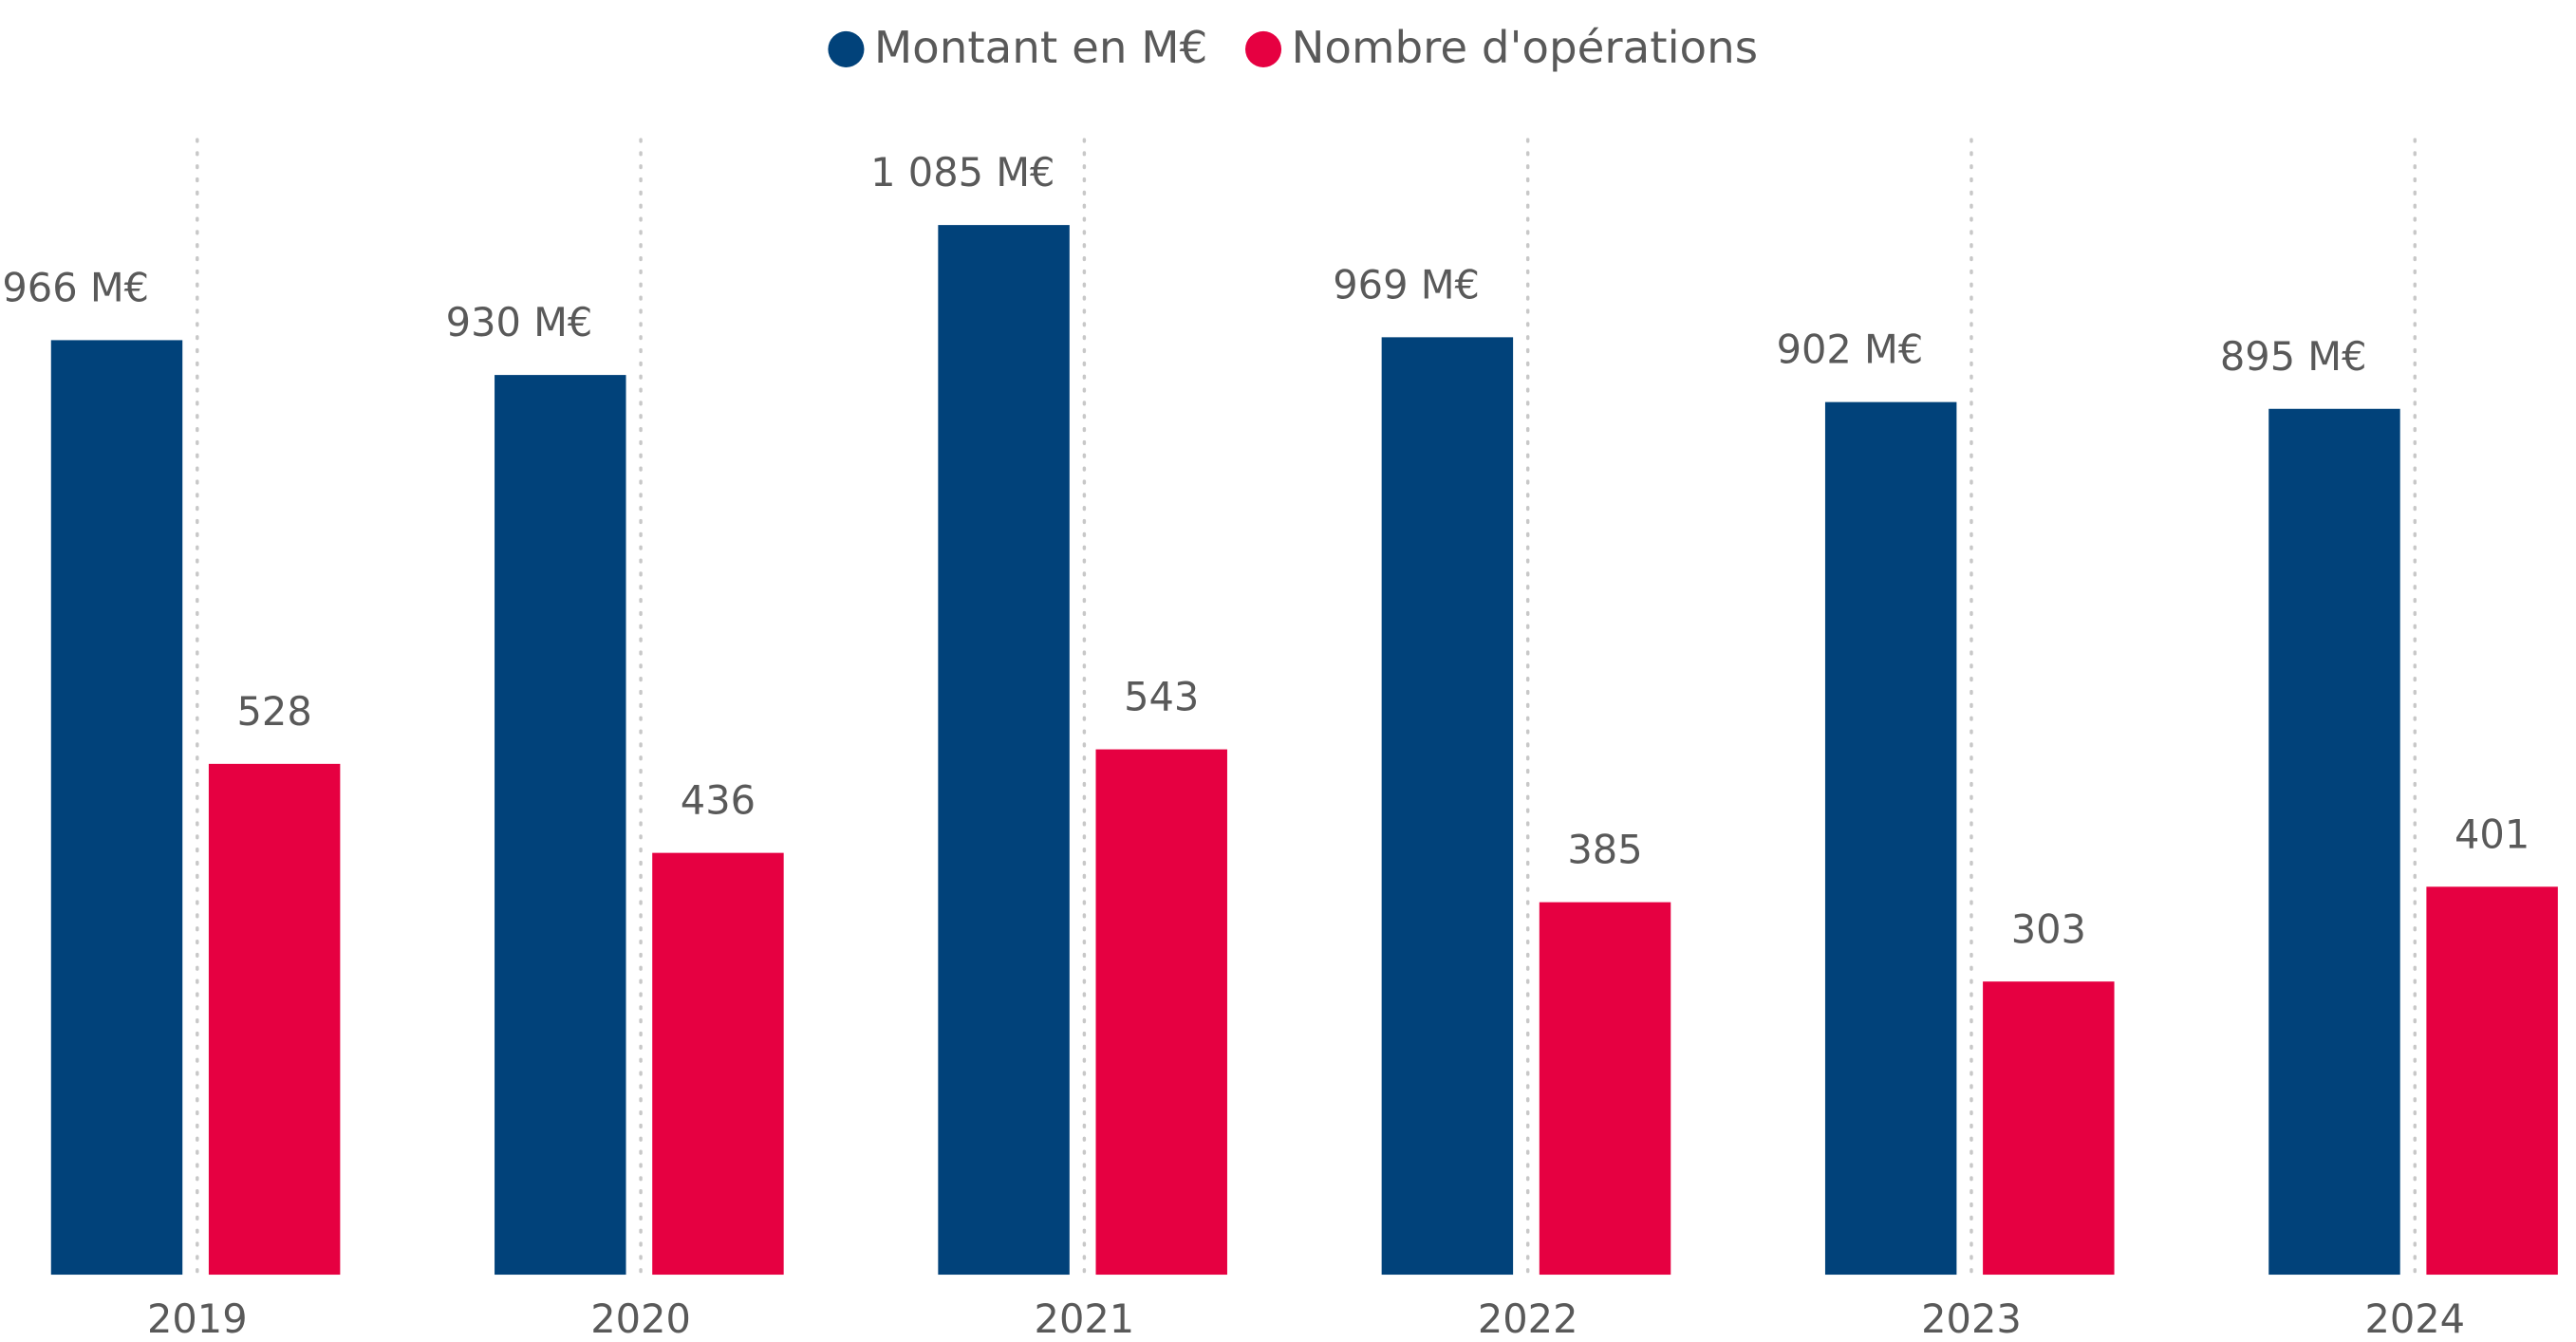  What do you see at coordinates (1972, 1318) in the screenshot?
I see `x-tick-label: 2023` at bounding box center [1972, 1318].